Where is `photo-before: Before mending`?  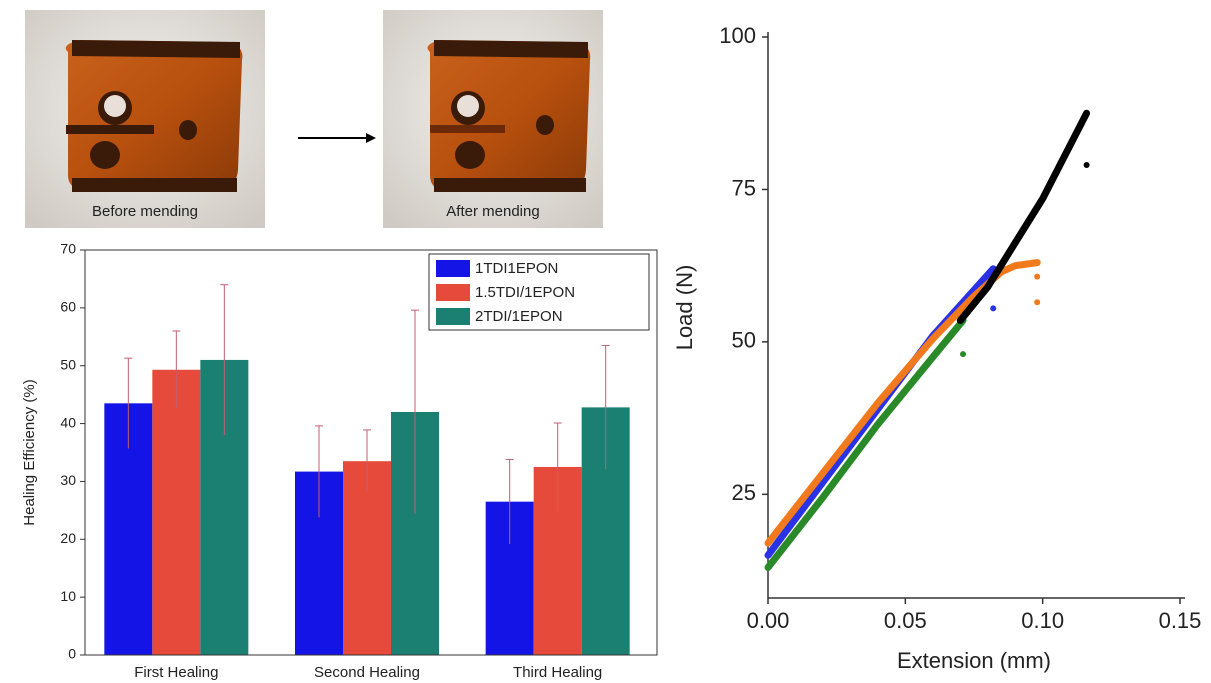
photo-before: Before mending is located at coordinates (145, 119).